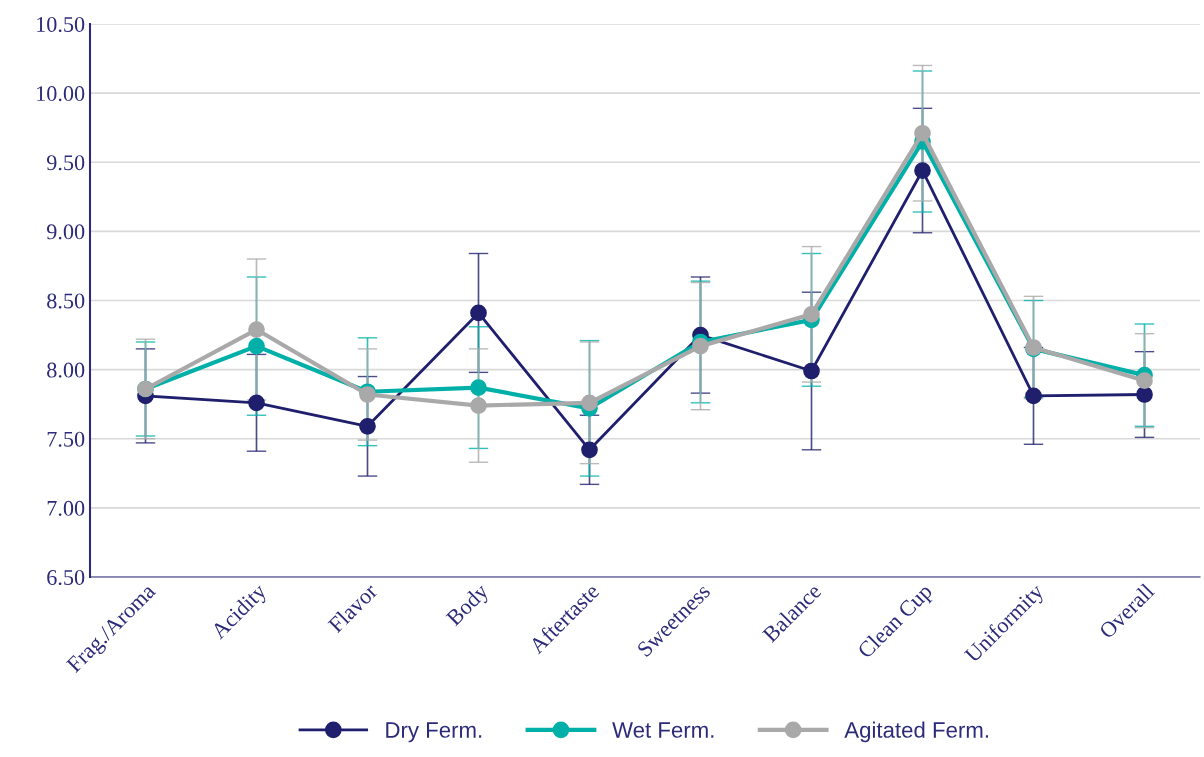 The width and height of the screenshot is (1204, 757). What do you see at coordinates (663, 730) in the screenshot?
I see `legend-label: Wet Ferm.` at bounding box center [663, 730].